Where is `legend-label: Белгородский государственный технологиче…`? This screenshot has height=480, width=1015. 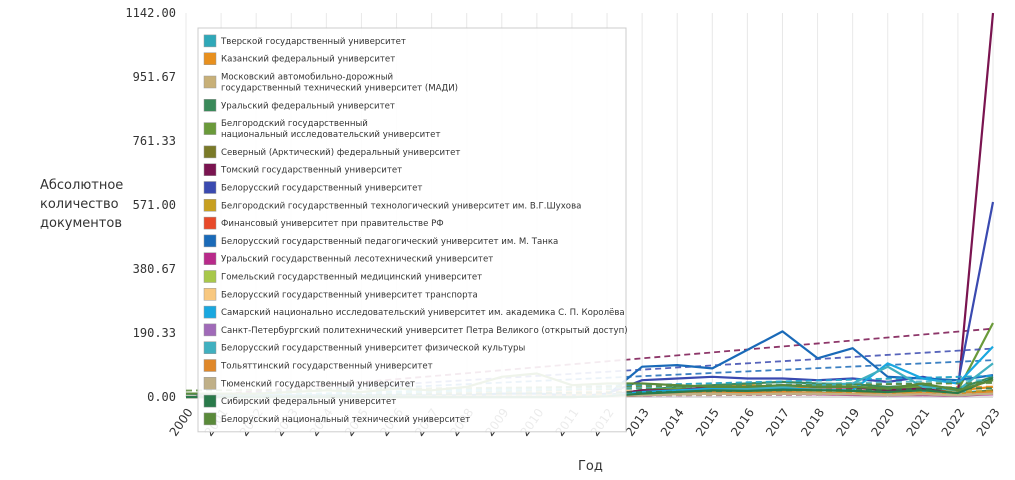
legend-label: Белгородский государственный технологиче… is located at coordinates (401, 206).